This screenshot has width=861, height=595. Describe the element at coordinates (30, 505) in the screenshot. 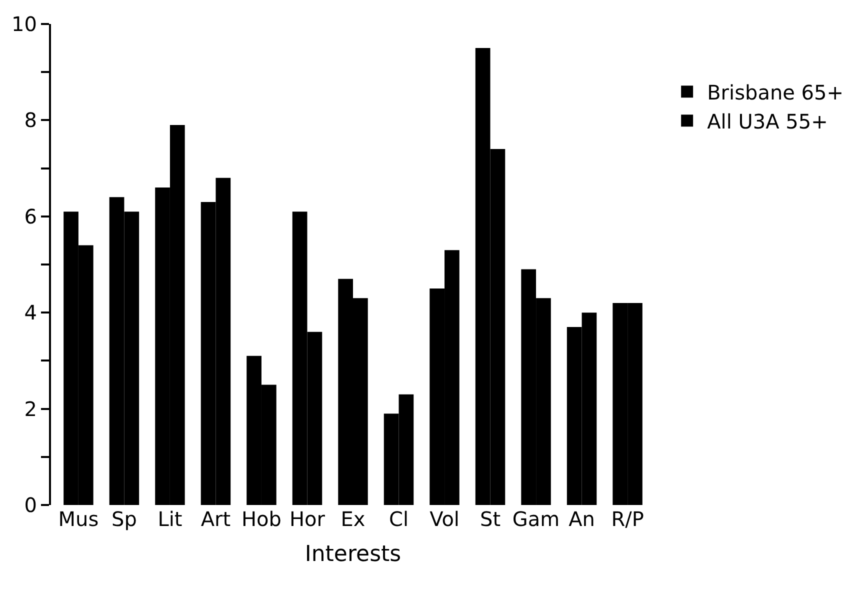

I see `y-tick-label: 0` at that location.